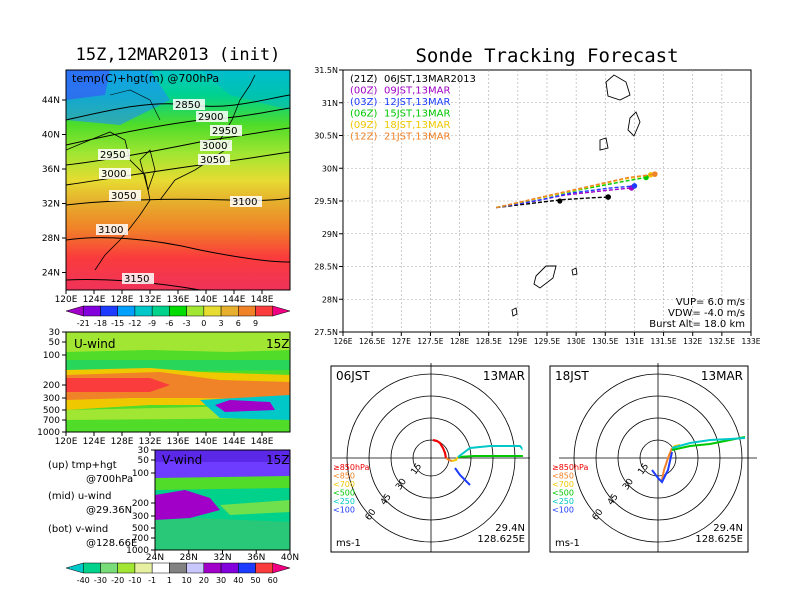  Describe the element at coordinates (547, 341) in the screenshot. I see `track-lon-label: 129.5E` at that location.